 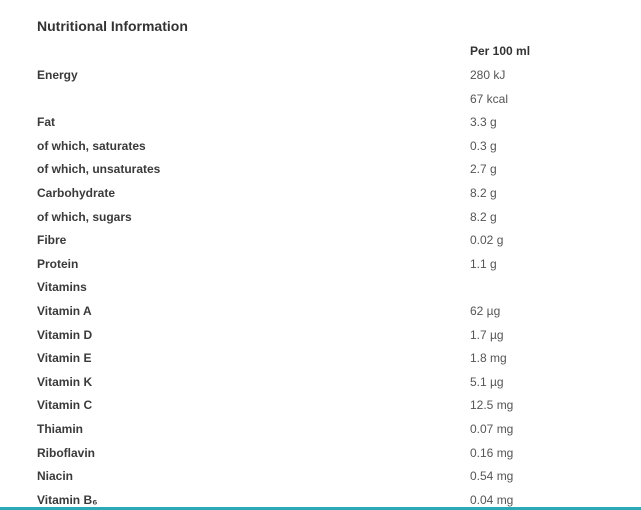 I want to click on row-label: of which, saturates, so click(x=91, y=145).